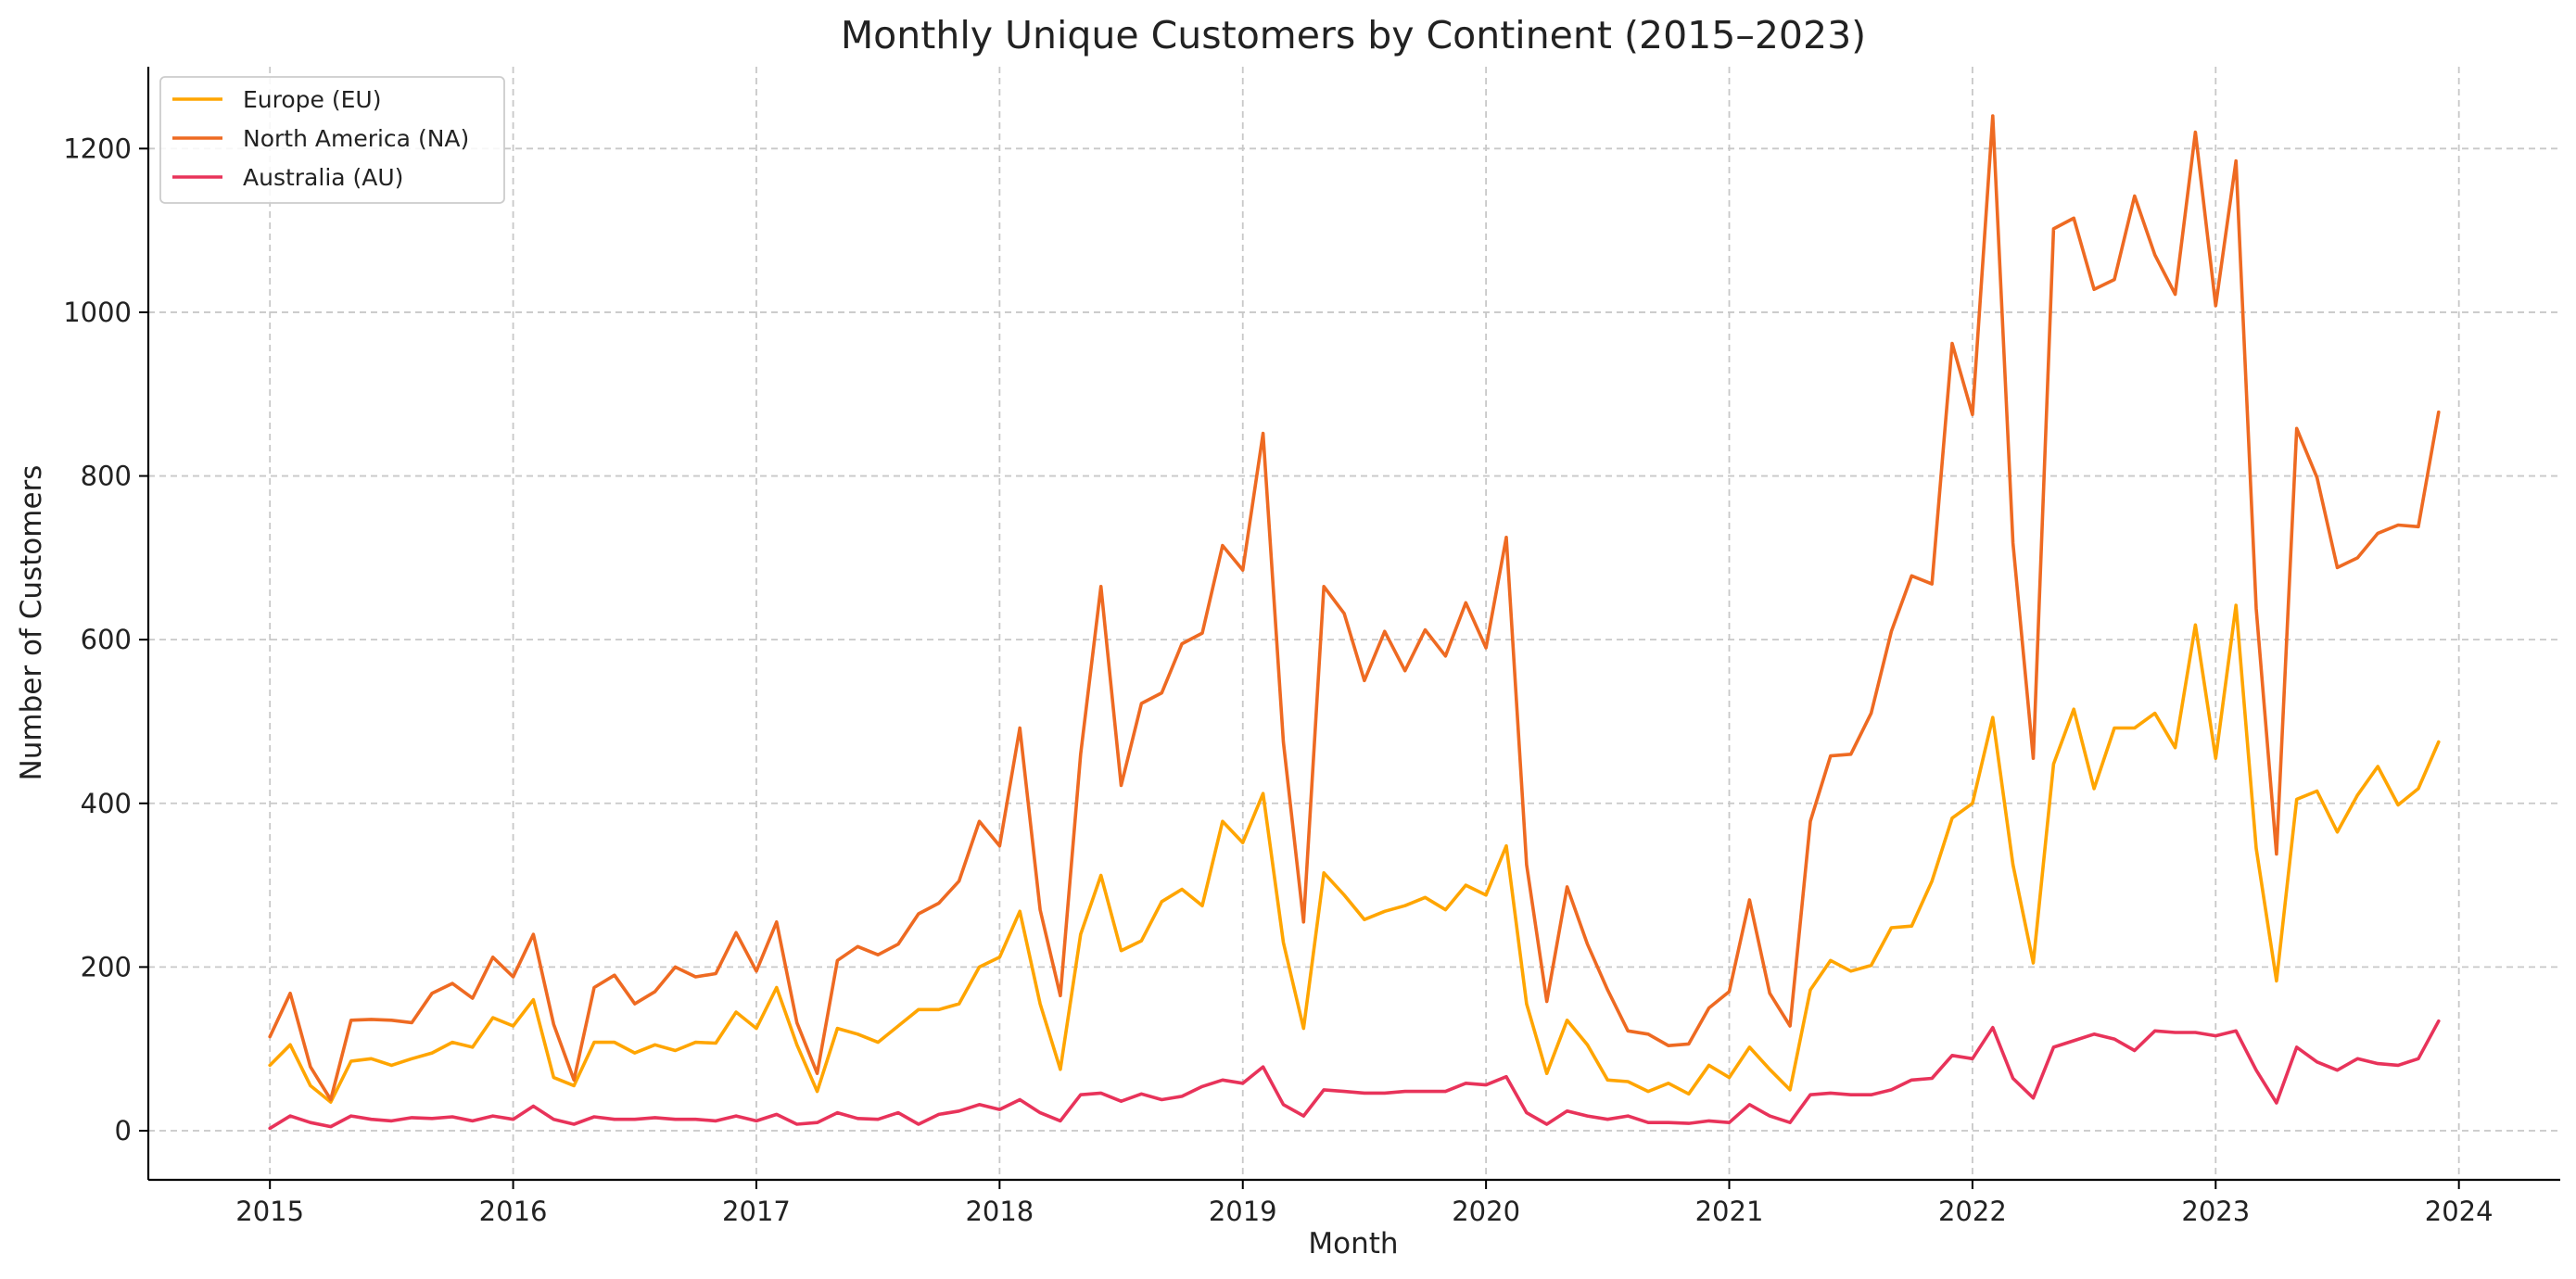 This screenshot has height=1279, width=2576. What do you see at coordinates (999, 1211) in the screenshot?
I see `x-tick-label: 2018` at bounding box center [999, 1211].